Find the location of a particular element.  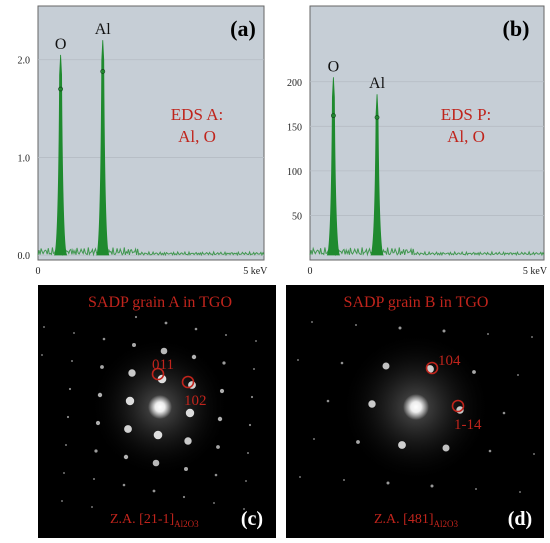

peak-al is located at coordinates (103, 148).